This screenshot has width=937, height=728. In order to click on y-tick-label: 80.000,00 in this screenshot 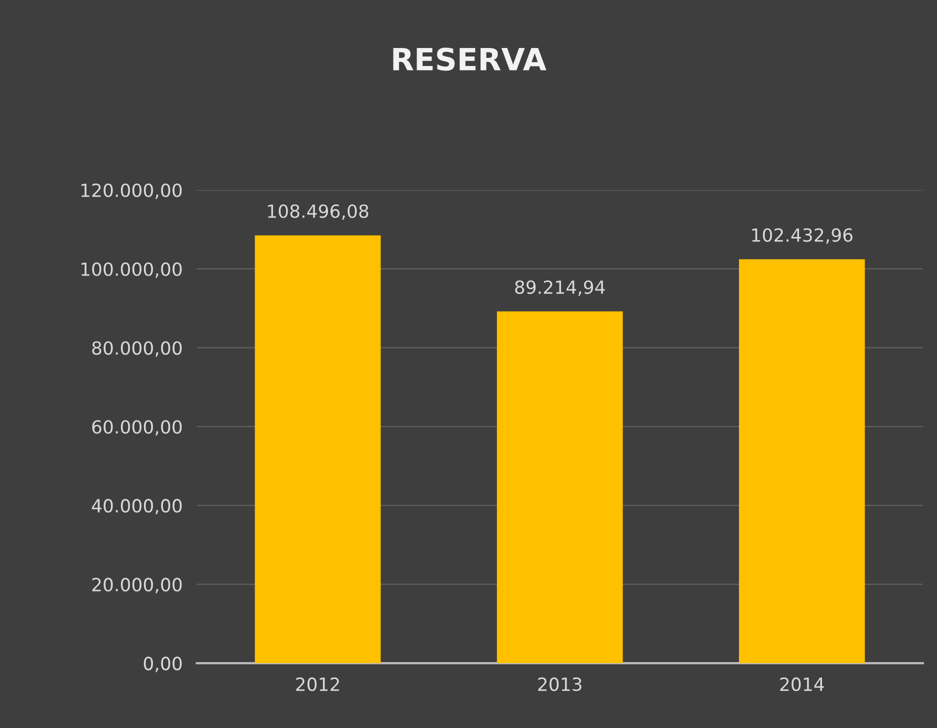, I will do `click(137, 349)`.